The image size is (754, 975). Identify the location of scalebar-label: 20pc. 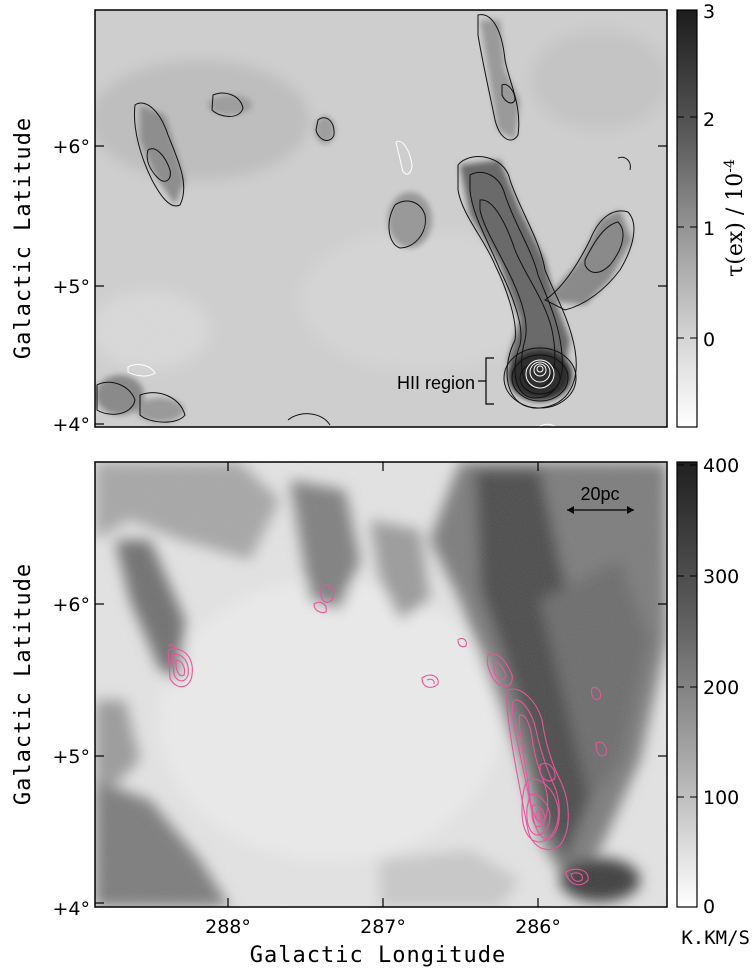
(599, 494).